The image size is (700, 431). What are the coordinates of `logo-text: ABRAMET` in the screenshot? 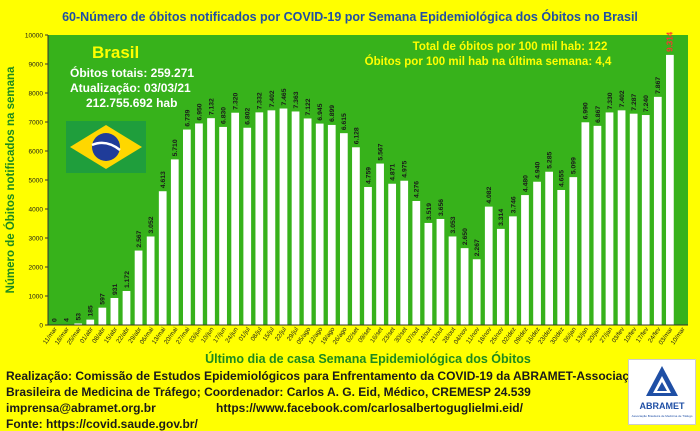 It's located at (662, 406).